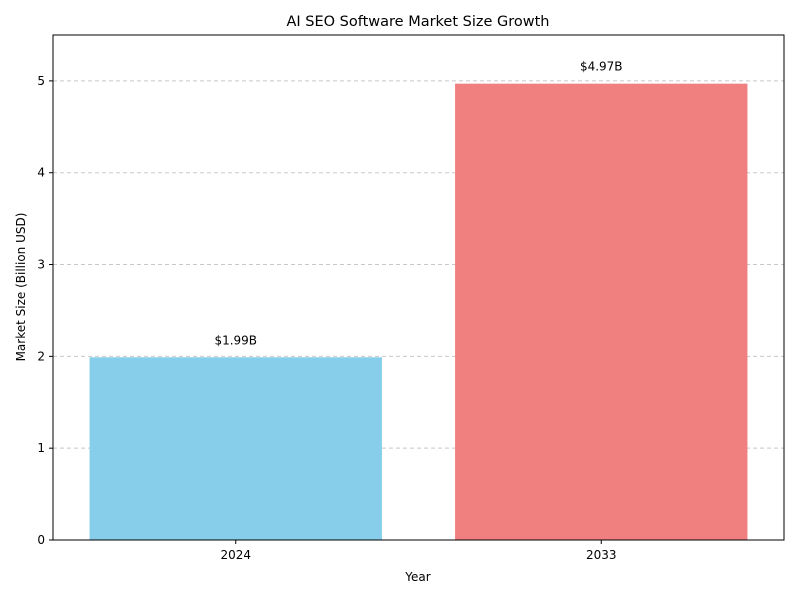  Describe the element at coordinates (41, 265) in the screenshot. I see `y-tick-label: 3` at that location.